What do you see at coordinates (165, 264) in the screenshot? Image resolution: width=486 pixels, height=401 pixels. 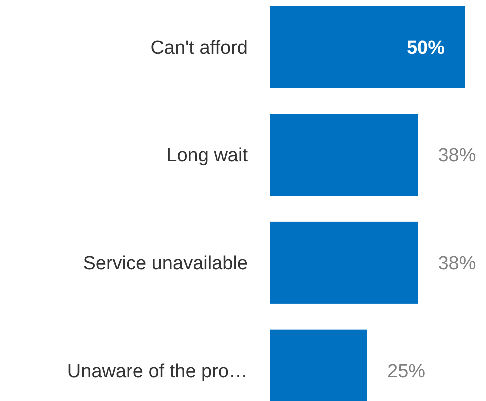 I see `y-tick-label: Service unavailable` at bounding box center [165, 264].